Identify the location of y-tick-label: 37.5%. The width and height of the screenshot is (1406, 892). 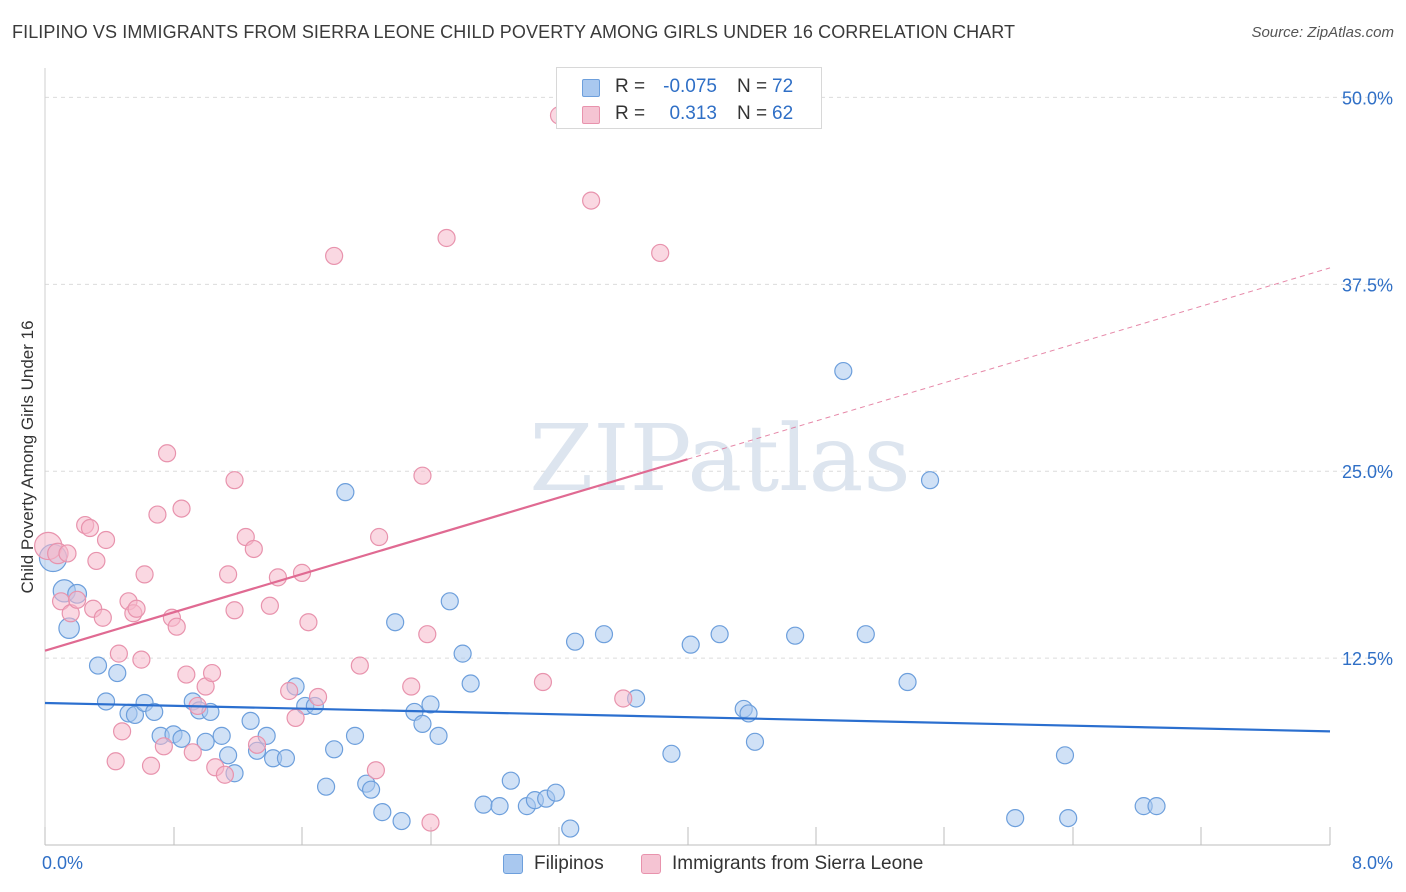
(1367, 285).